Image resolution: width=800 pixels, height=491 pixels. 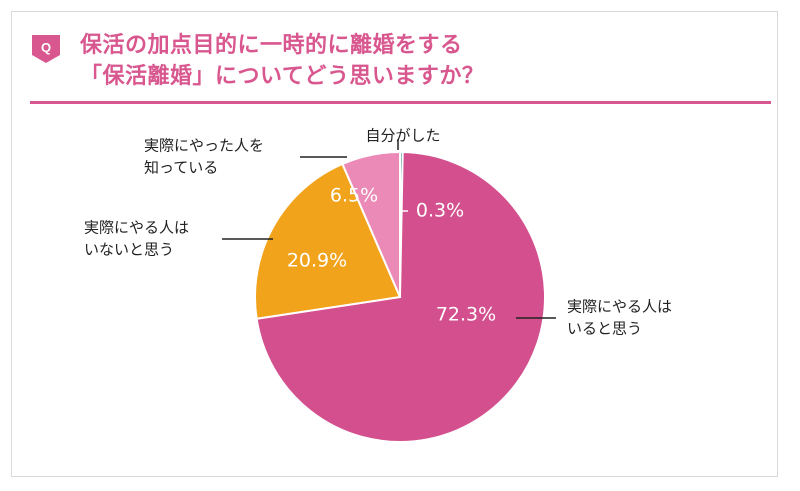 I want to click on question-badge: Q, so click(x=46, y=49).